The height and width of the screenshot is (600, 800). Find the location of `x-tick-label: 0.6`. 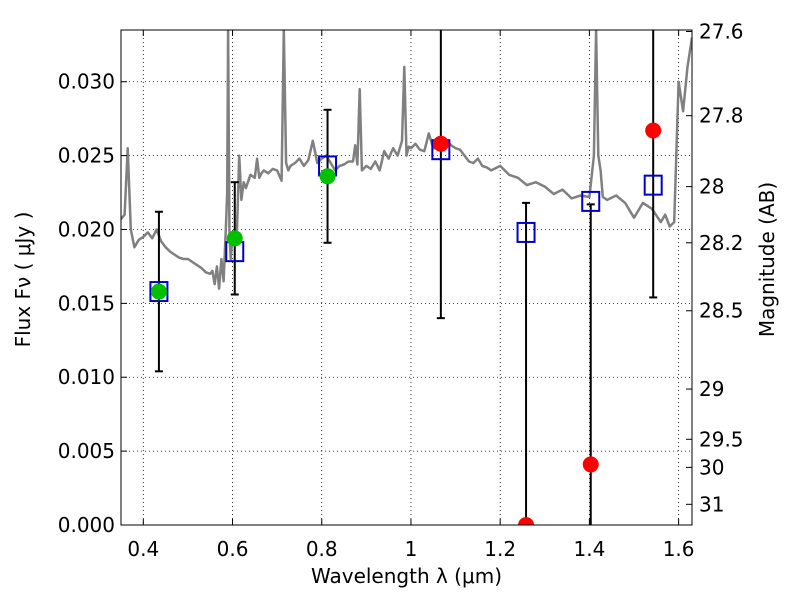

x-tick-label: 0.6 is located at coordinates (233, 549).